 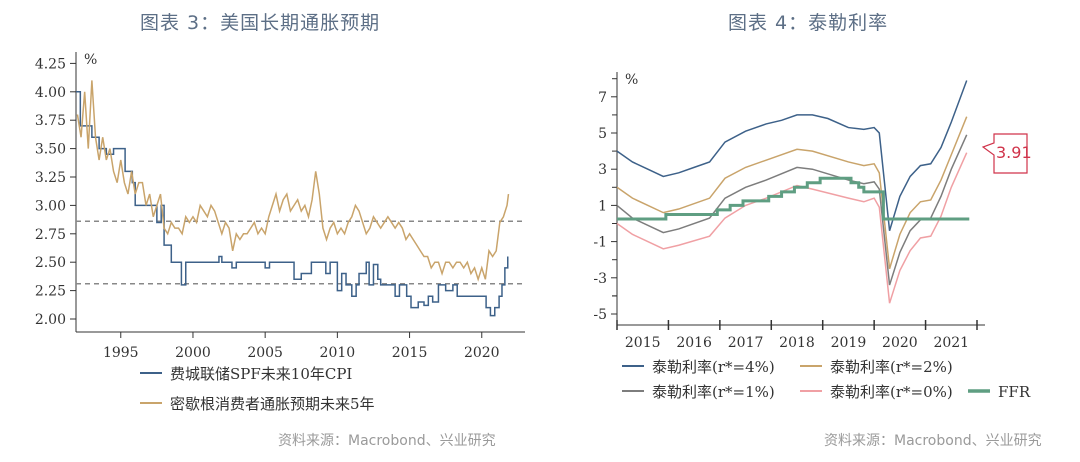 What do you see at coordinates (746, 343) in the screenshot?
I see `x-tick-label: 2017` at bounding box center [746, 343].